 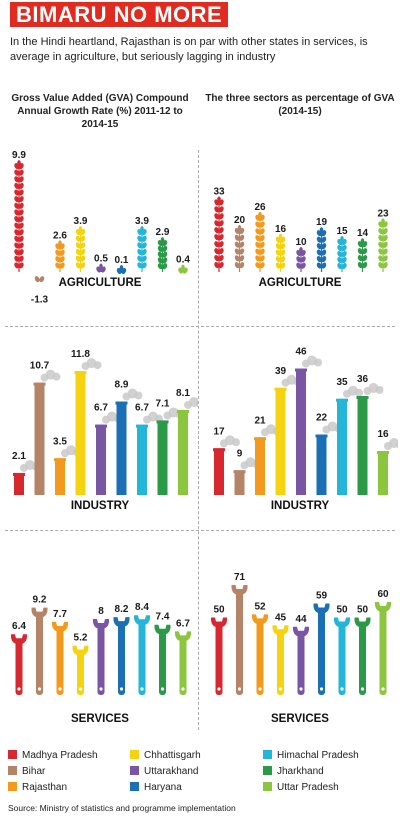 What do you see at coordinates (370, 439) in the screenshot?
I see `bar-jharkhand` at bounding box center [370, 439].